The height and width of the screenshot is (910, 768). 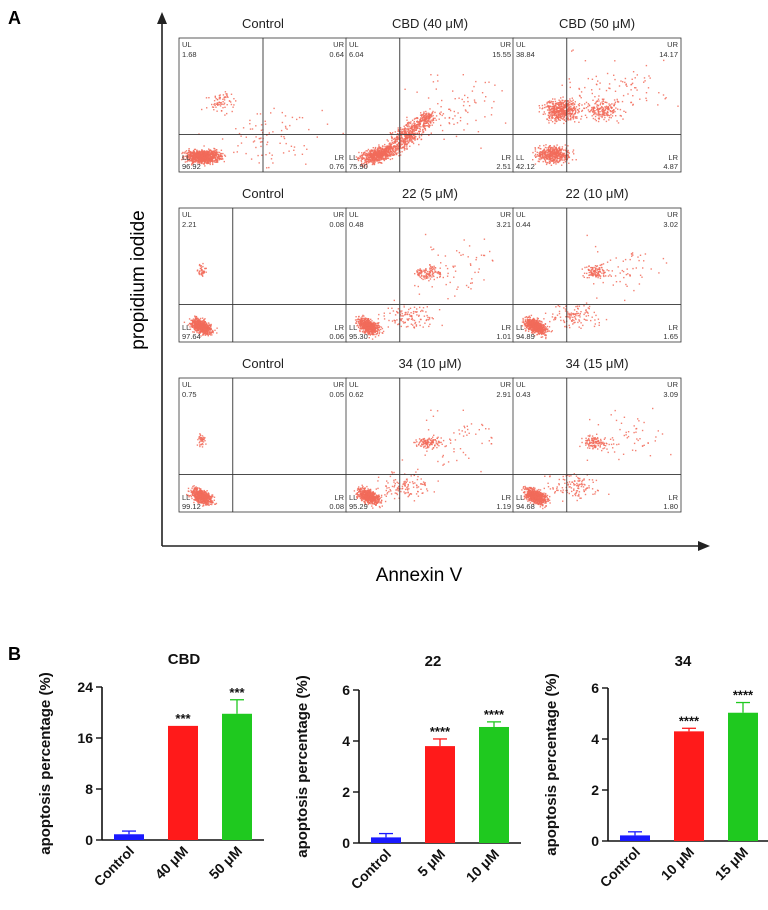 I want to click on quadrant-ul-value: 0.75, so click(x=189, y=394).